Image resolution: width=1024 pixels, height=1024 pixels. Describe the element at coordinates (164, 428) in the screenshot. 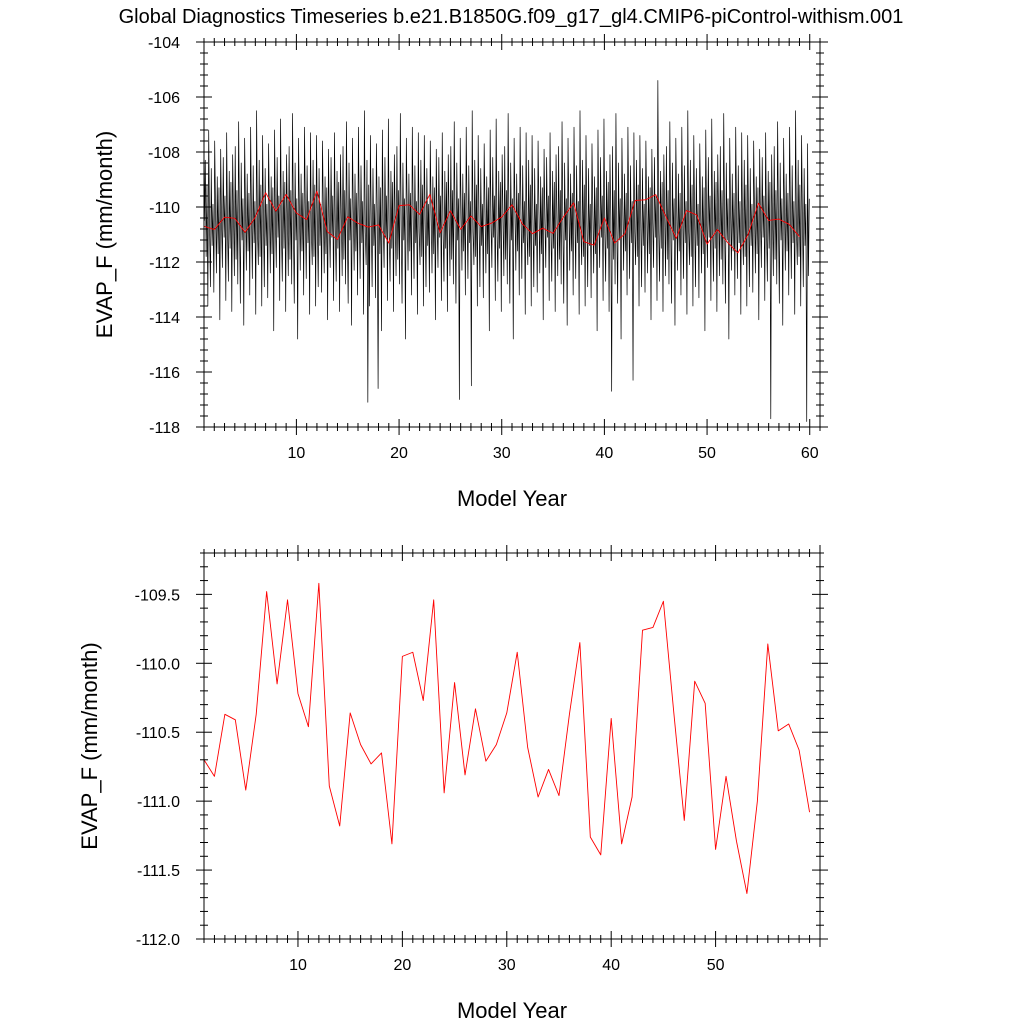

I see `y-tick-label: -118` at that location.